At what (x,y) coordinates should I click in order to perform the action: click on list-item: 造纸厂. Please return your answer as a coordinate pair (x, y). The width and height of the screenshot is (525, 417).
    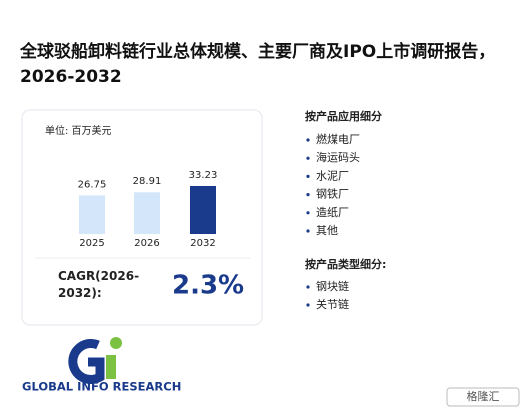
    Looking at the image, I should click on (332, 212).